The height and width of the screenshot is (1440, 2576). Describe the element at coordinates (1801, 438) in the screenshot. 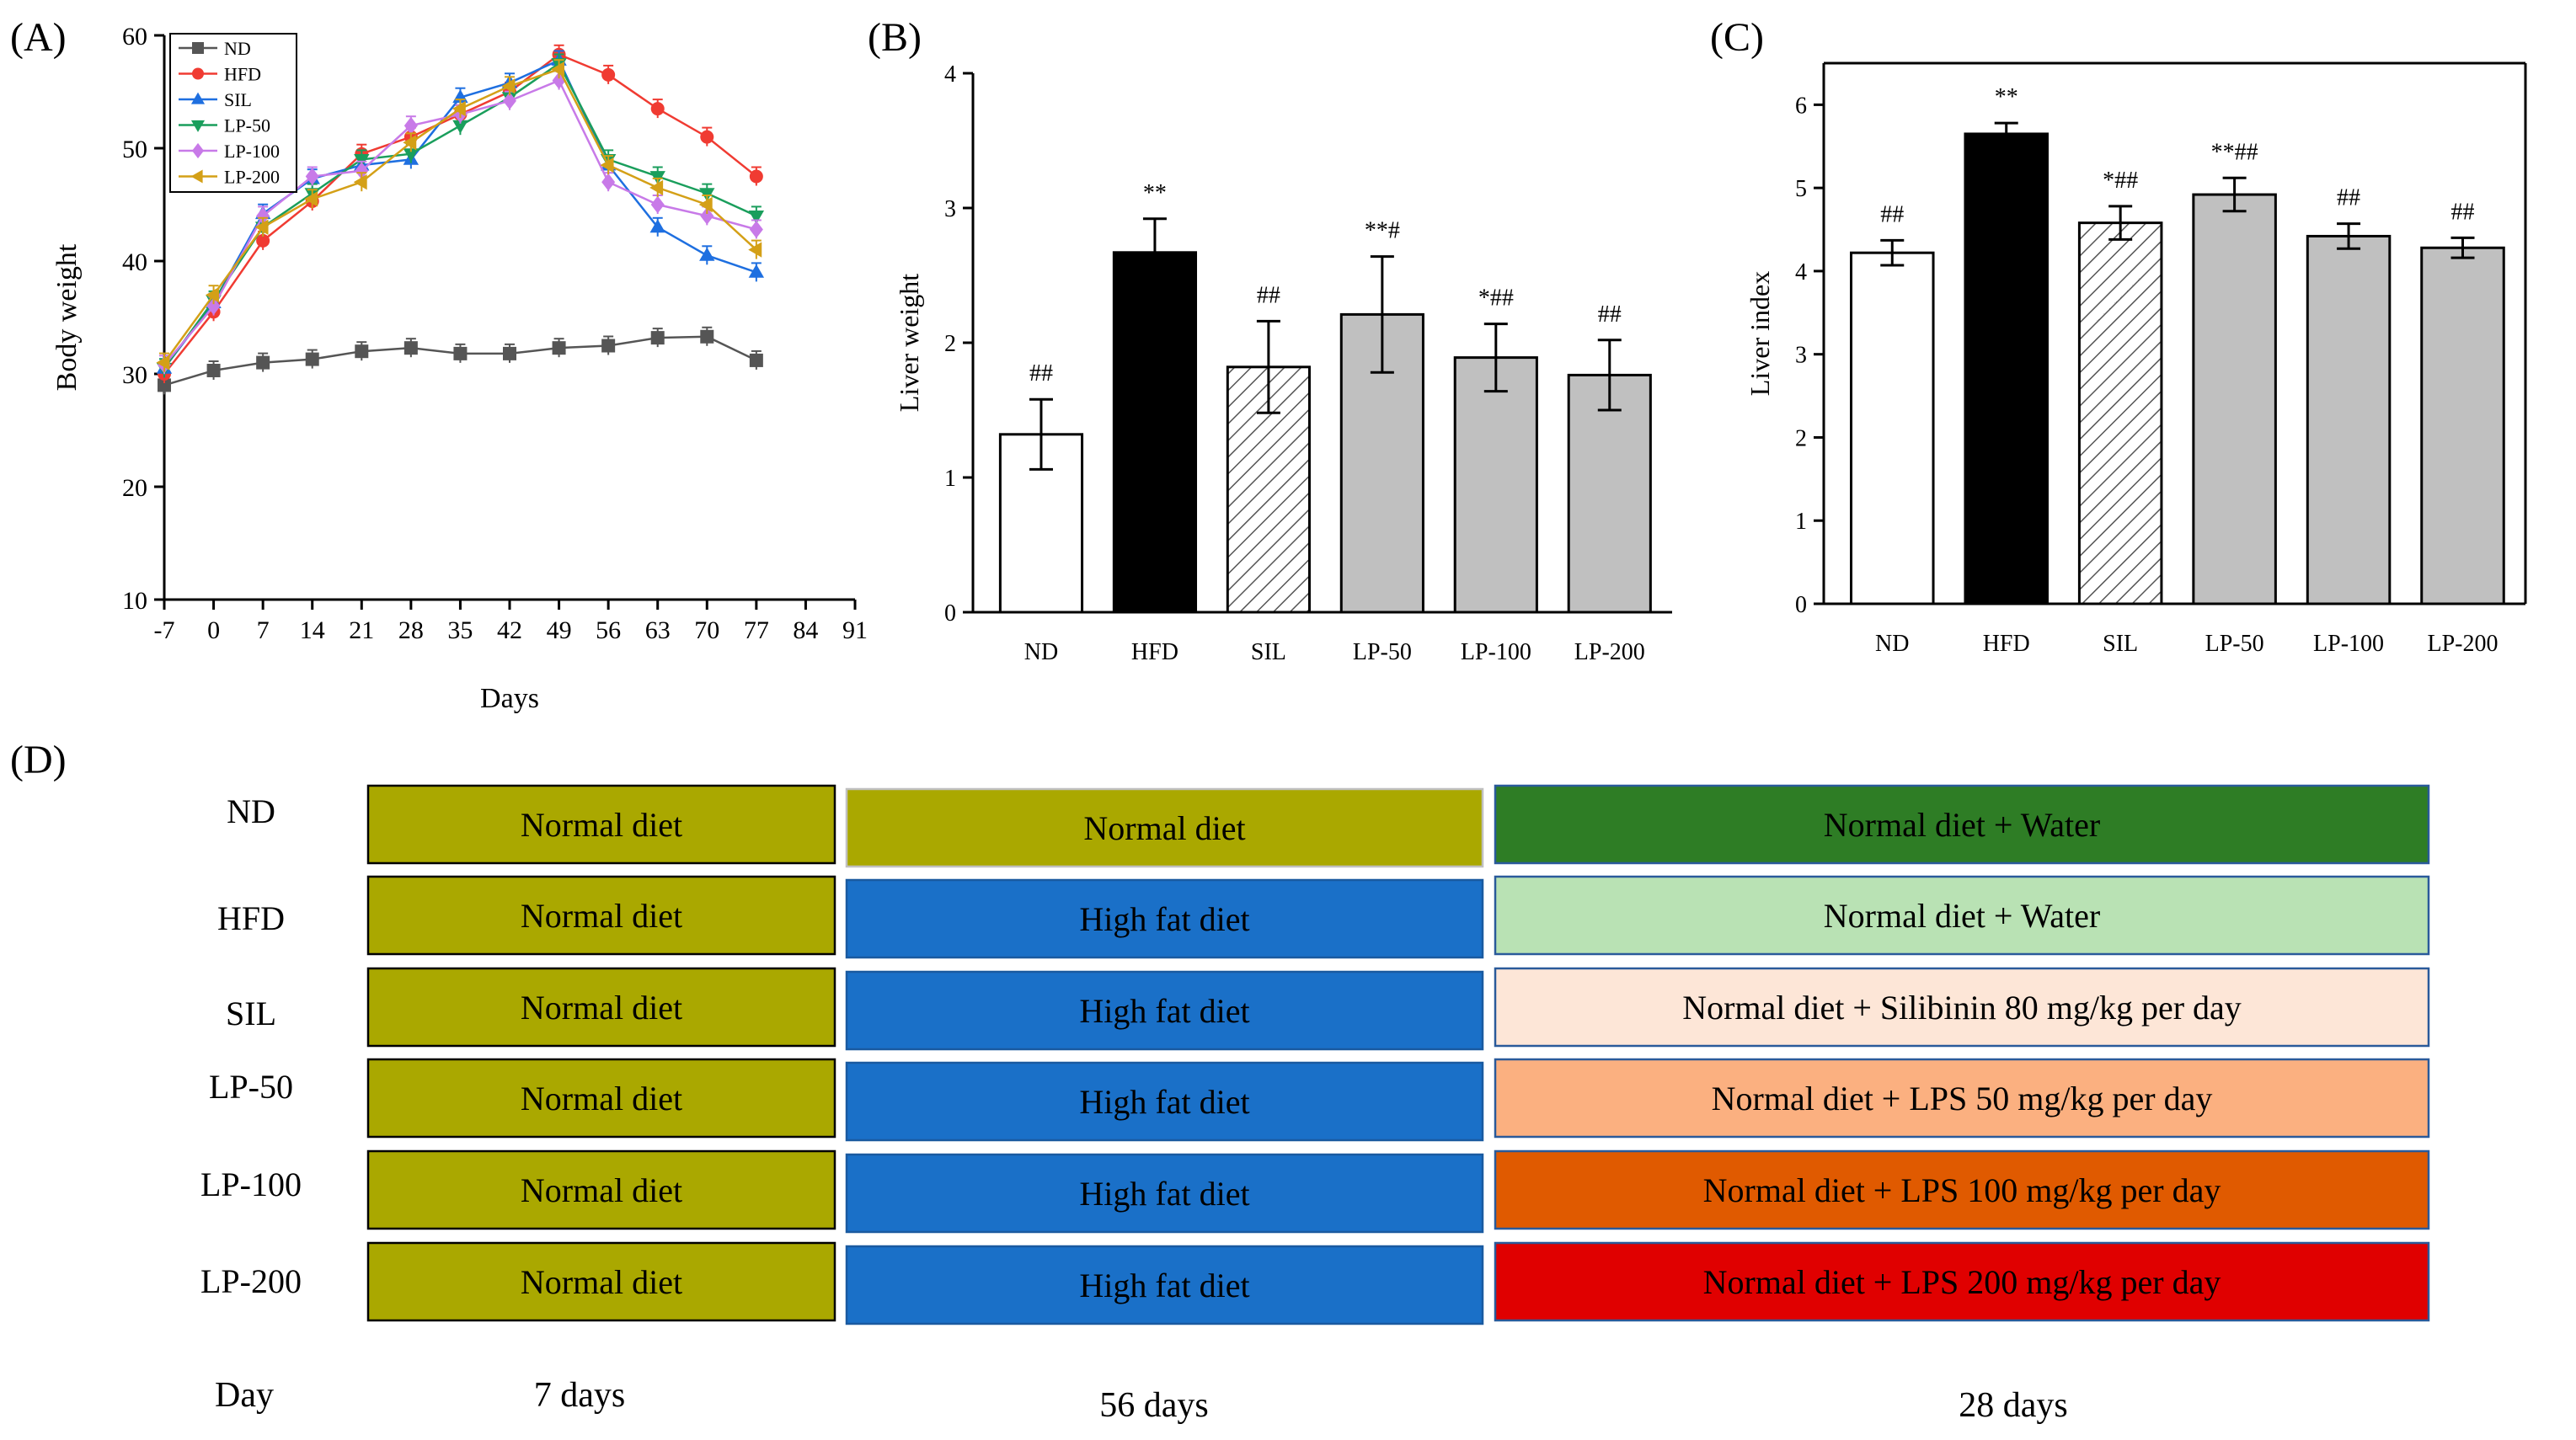

I see `y-tick-label: 2` at that location.